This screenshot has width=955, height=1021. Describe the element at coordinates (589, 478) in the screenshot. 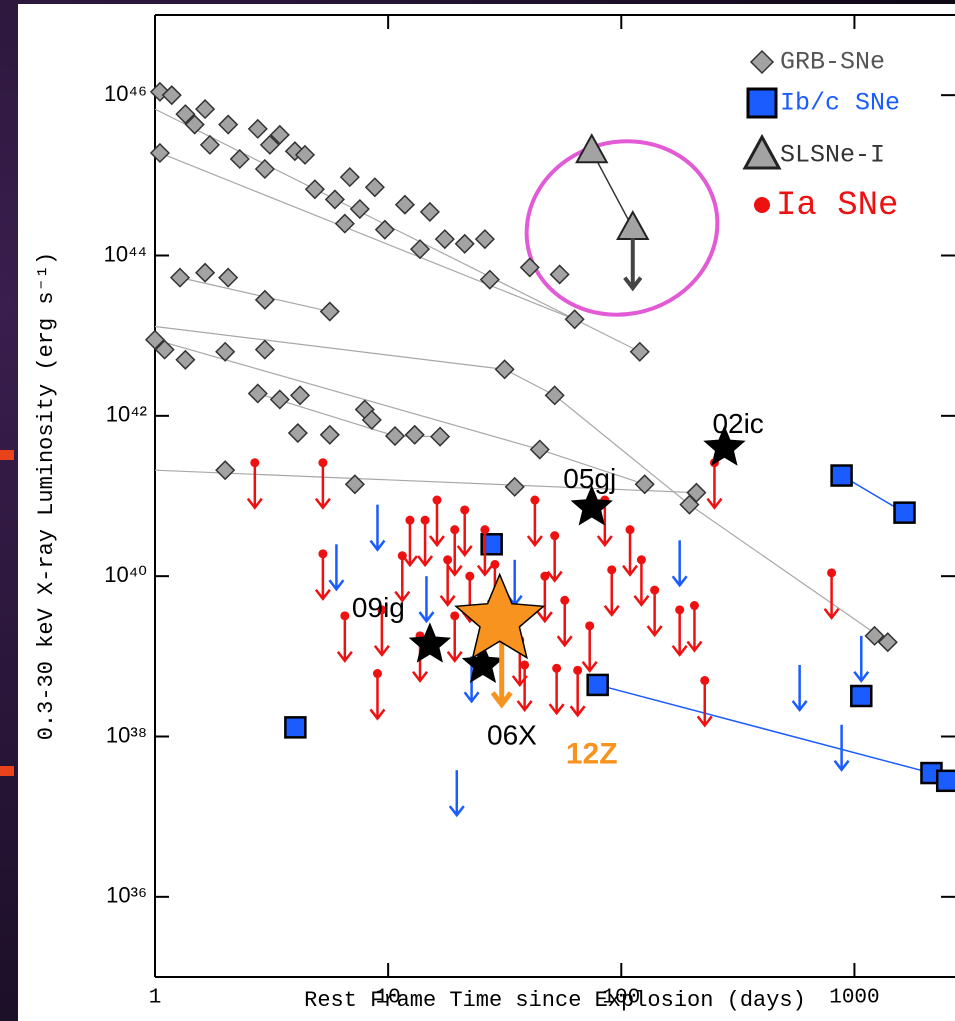

I see `sn-label: 05gj` at that location.